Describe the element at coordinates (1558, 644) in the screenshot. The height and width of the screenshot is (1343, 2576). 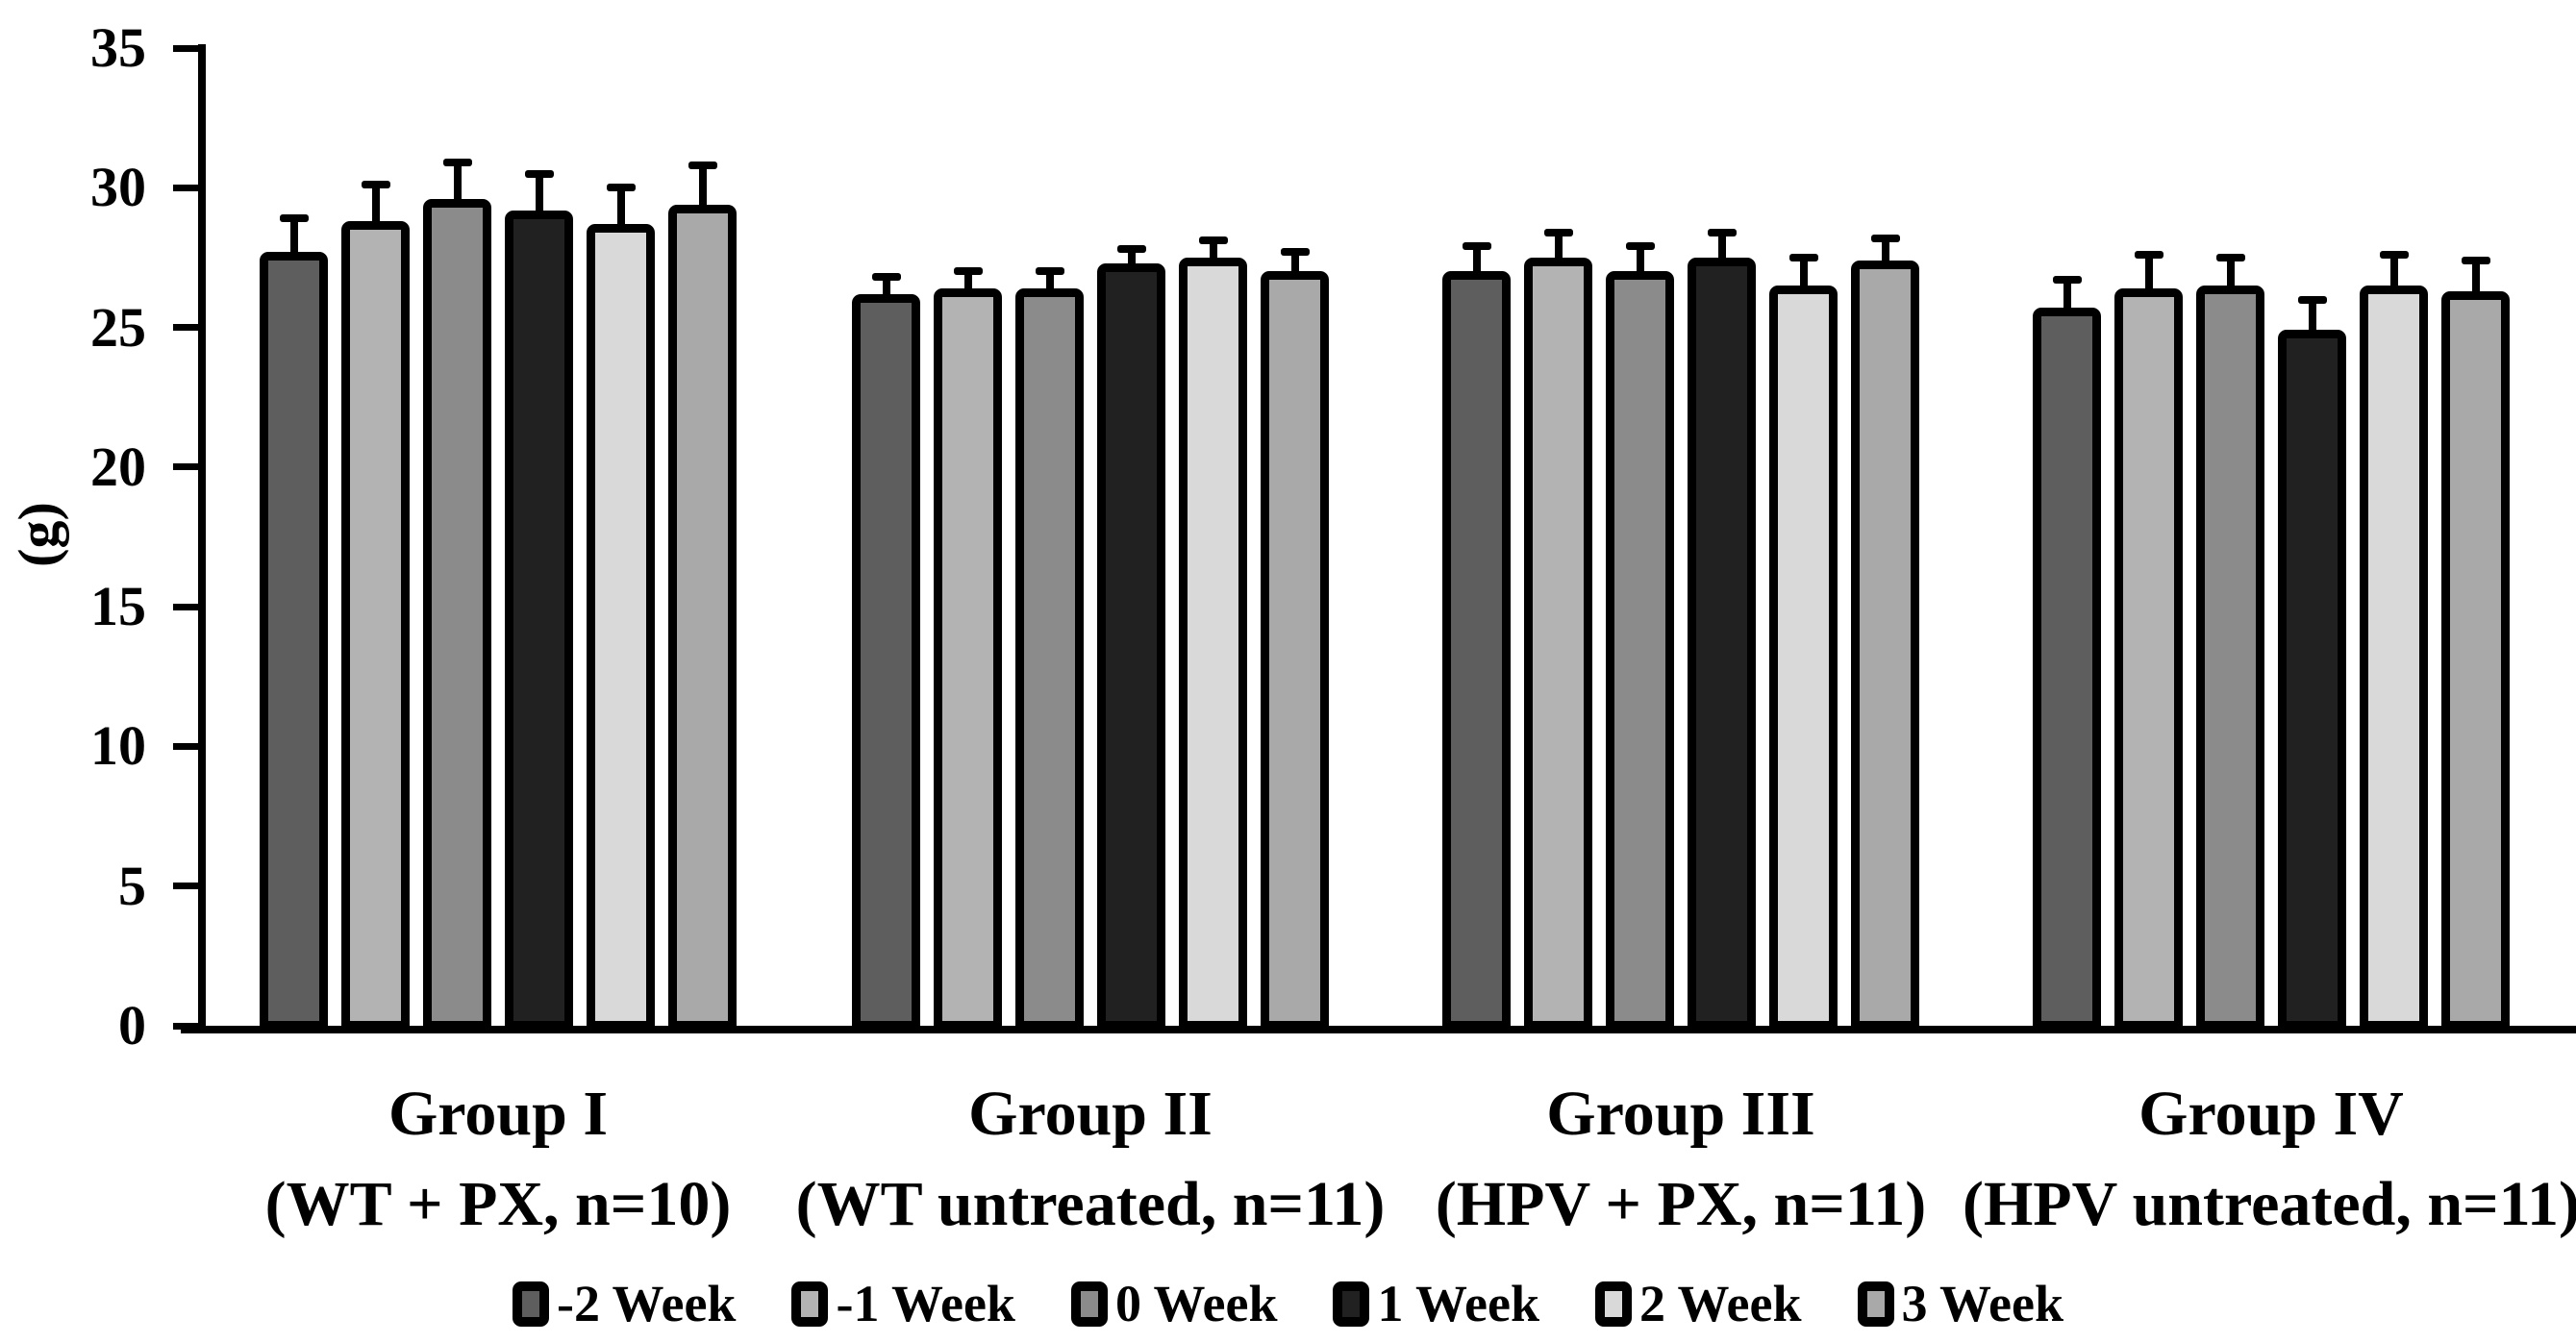
I see `bar--1-week-group-3` at that location.